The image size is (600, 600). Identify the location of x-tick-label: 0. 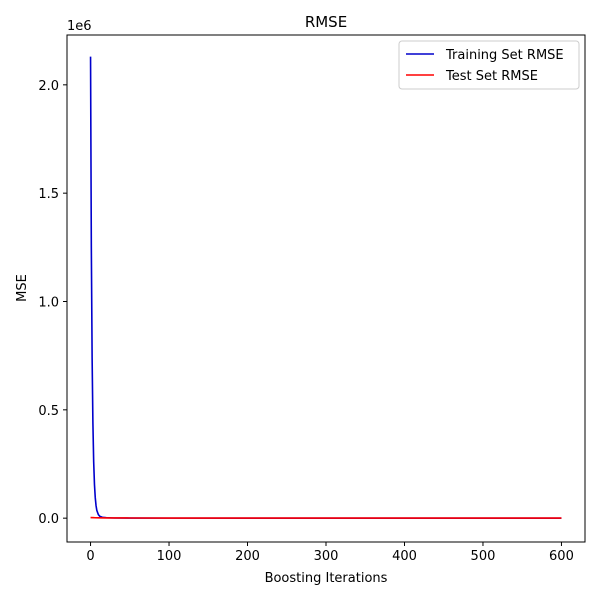
(90, 556).